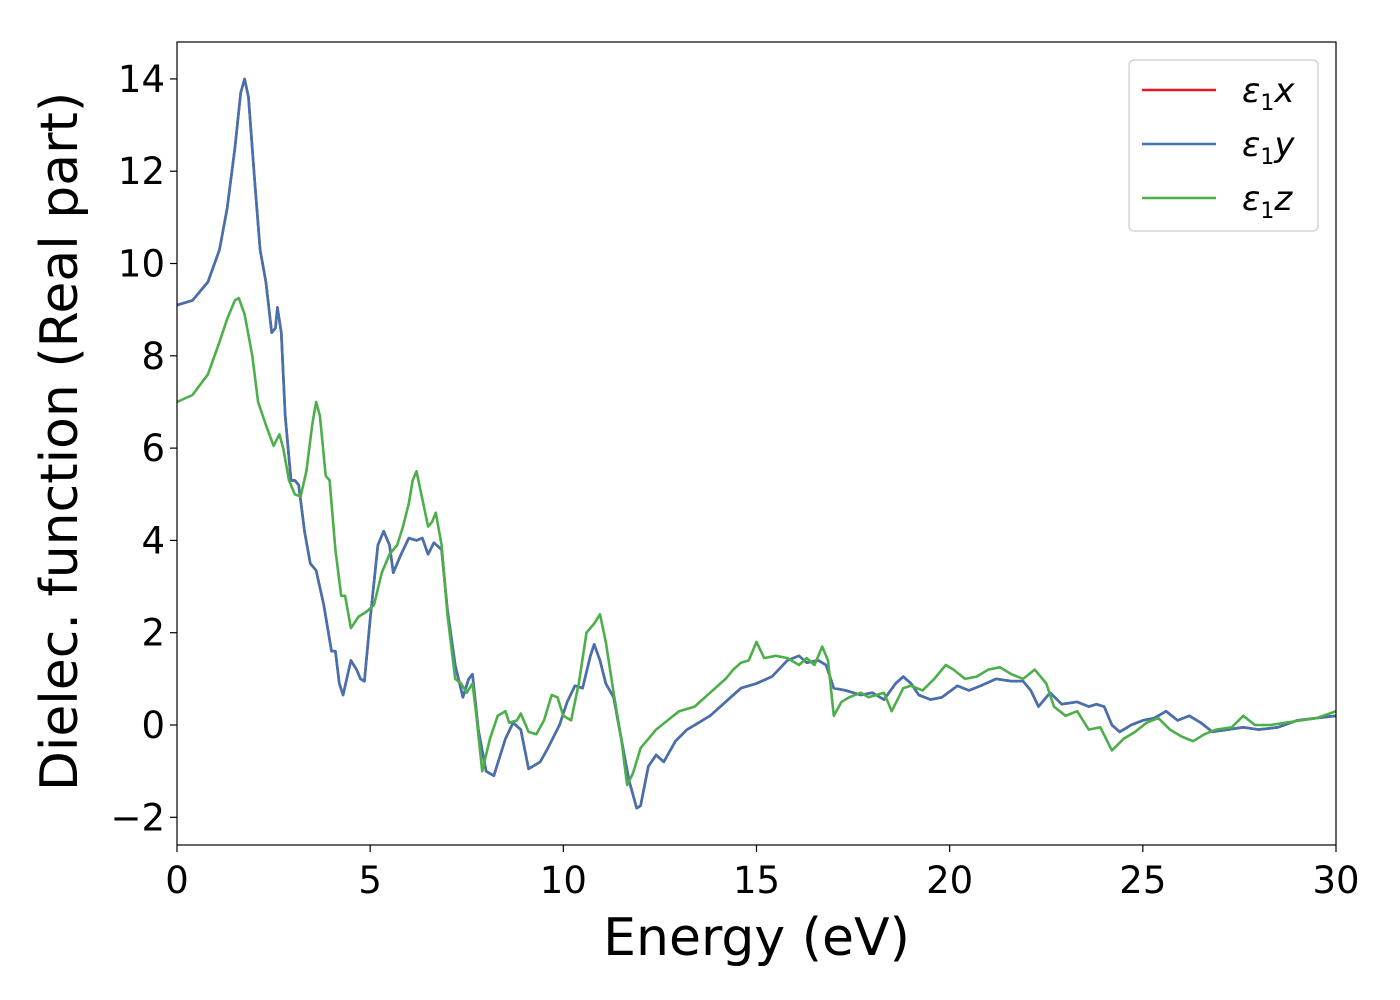  What do you see at coordinates (141, 79) in the screenshot?
I see `y-tick-label: 14` at bounding box center [141, 79].